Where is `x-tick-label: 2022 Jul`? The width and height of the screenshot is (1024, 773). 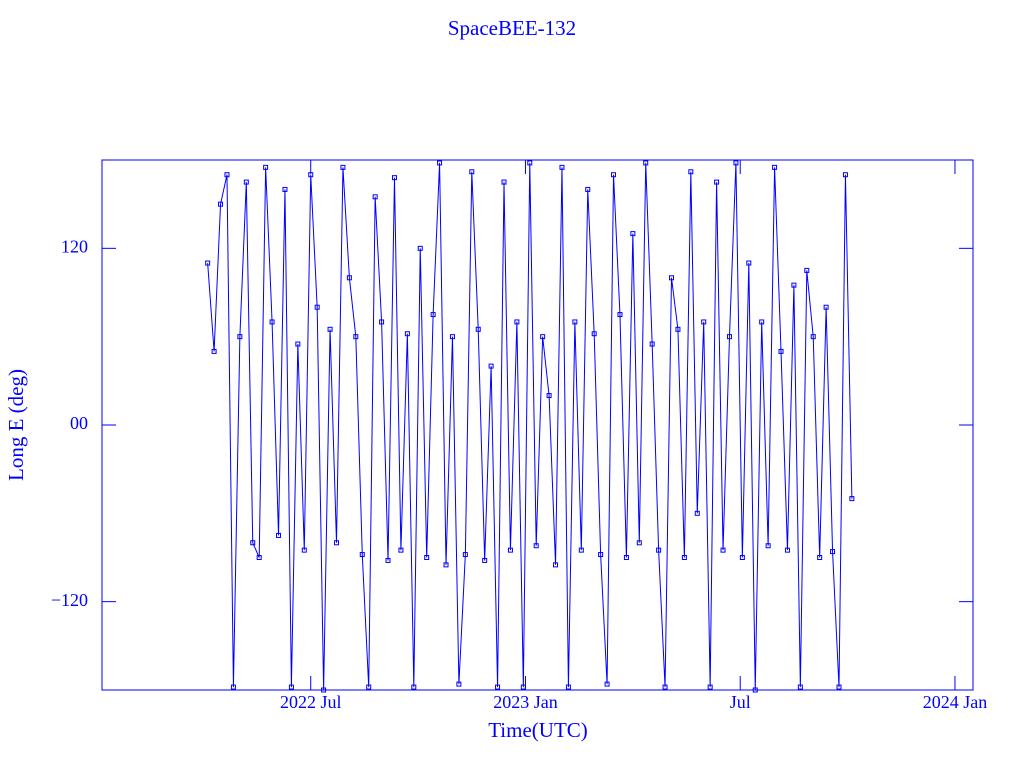 x-tick-label: 2022 Jul is located at coordinates (311, 702).